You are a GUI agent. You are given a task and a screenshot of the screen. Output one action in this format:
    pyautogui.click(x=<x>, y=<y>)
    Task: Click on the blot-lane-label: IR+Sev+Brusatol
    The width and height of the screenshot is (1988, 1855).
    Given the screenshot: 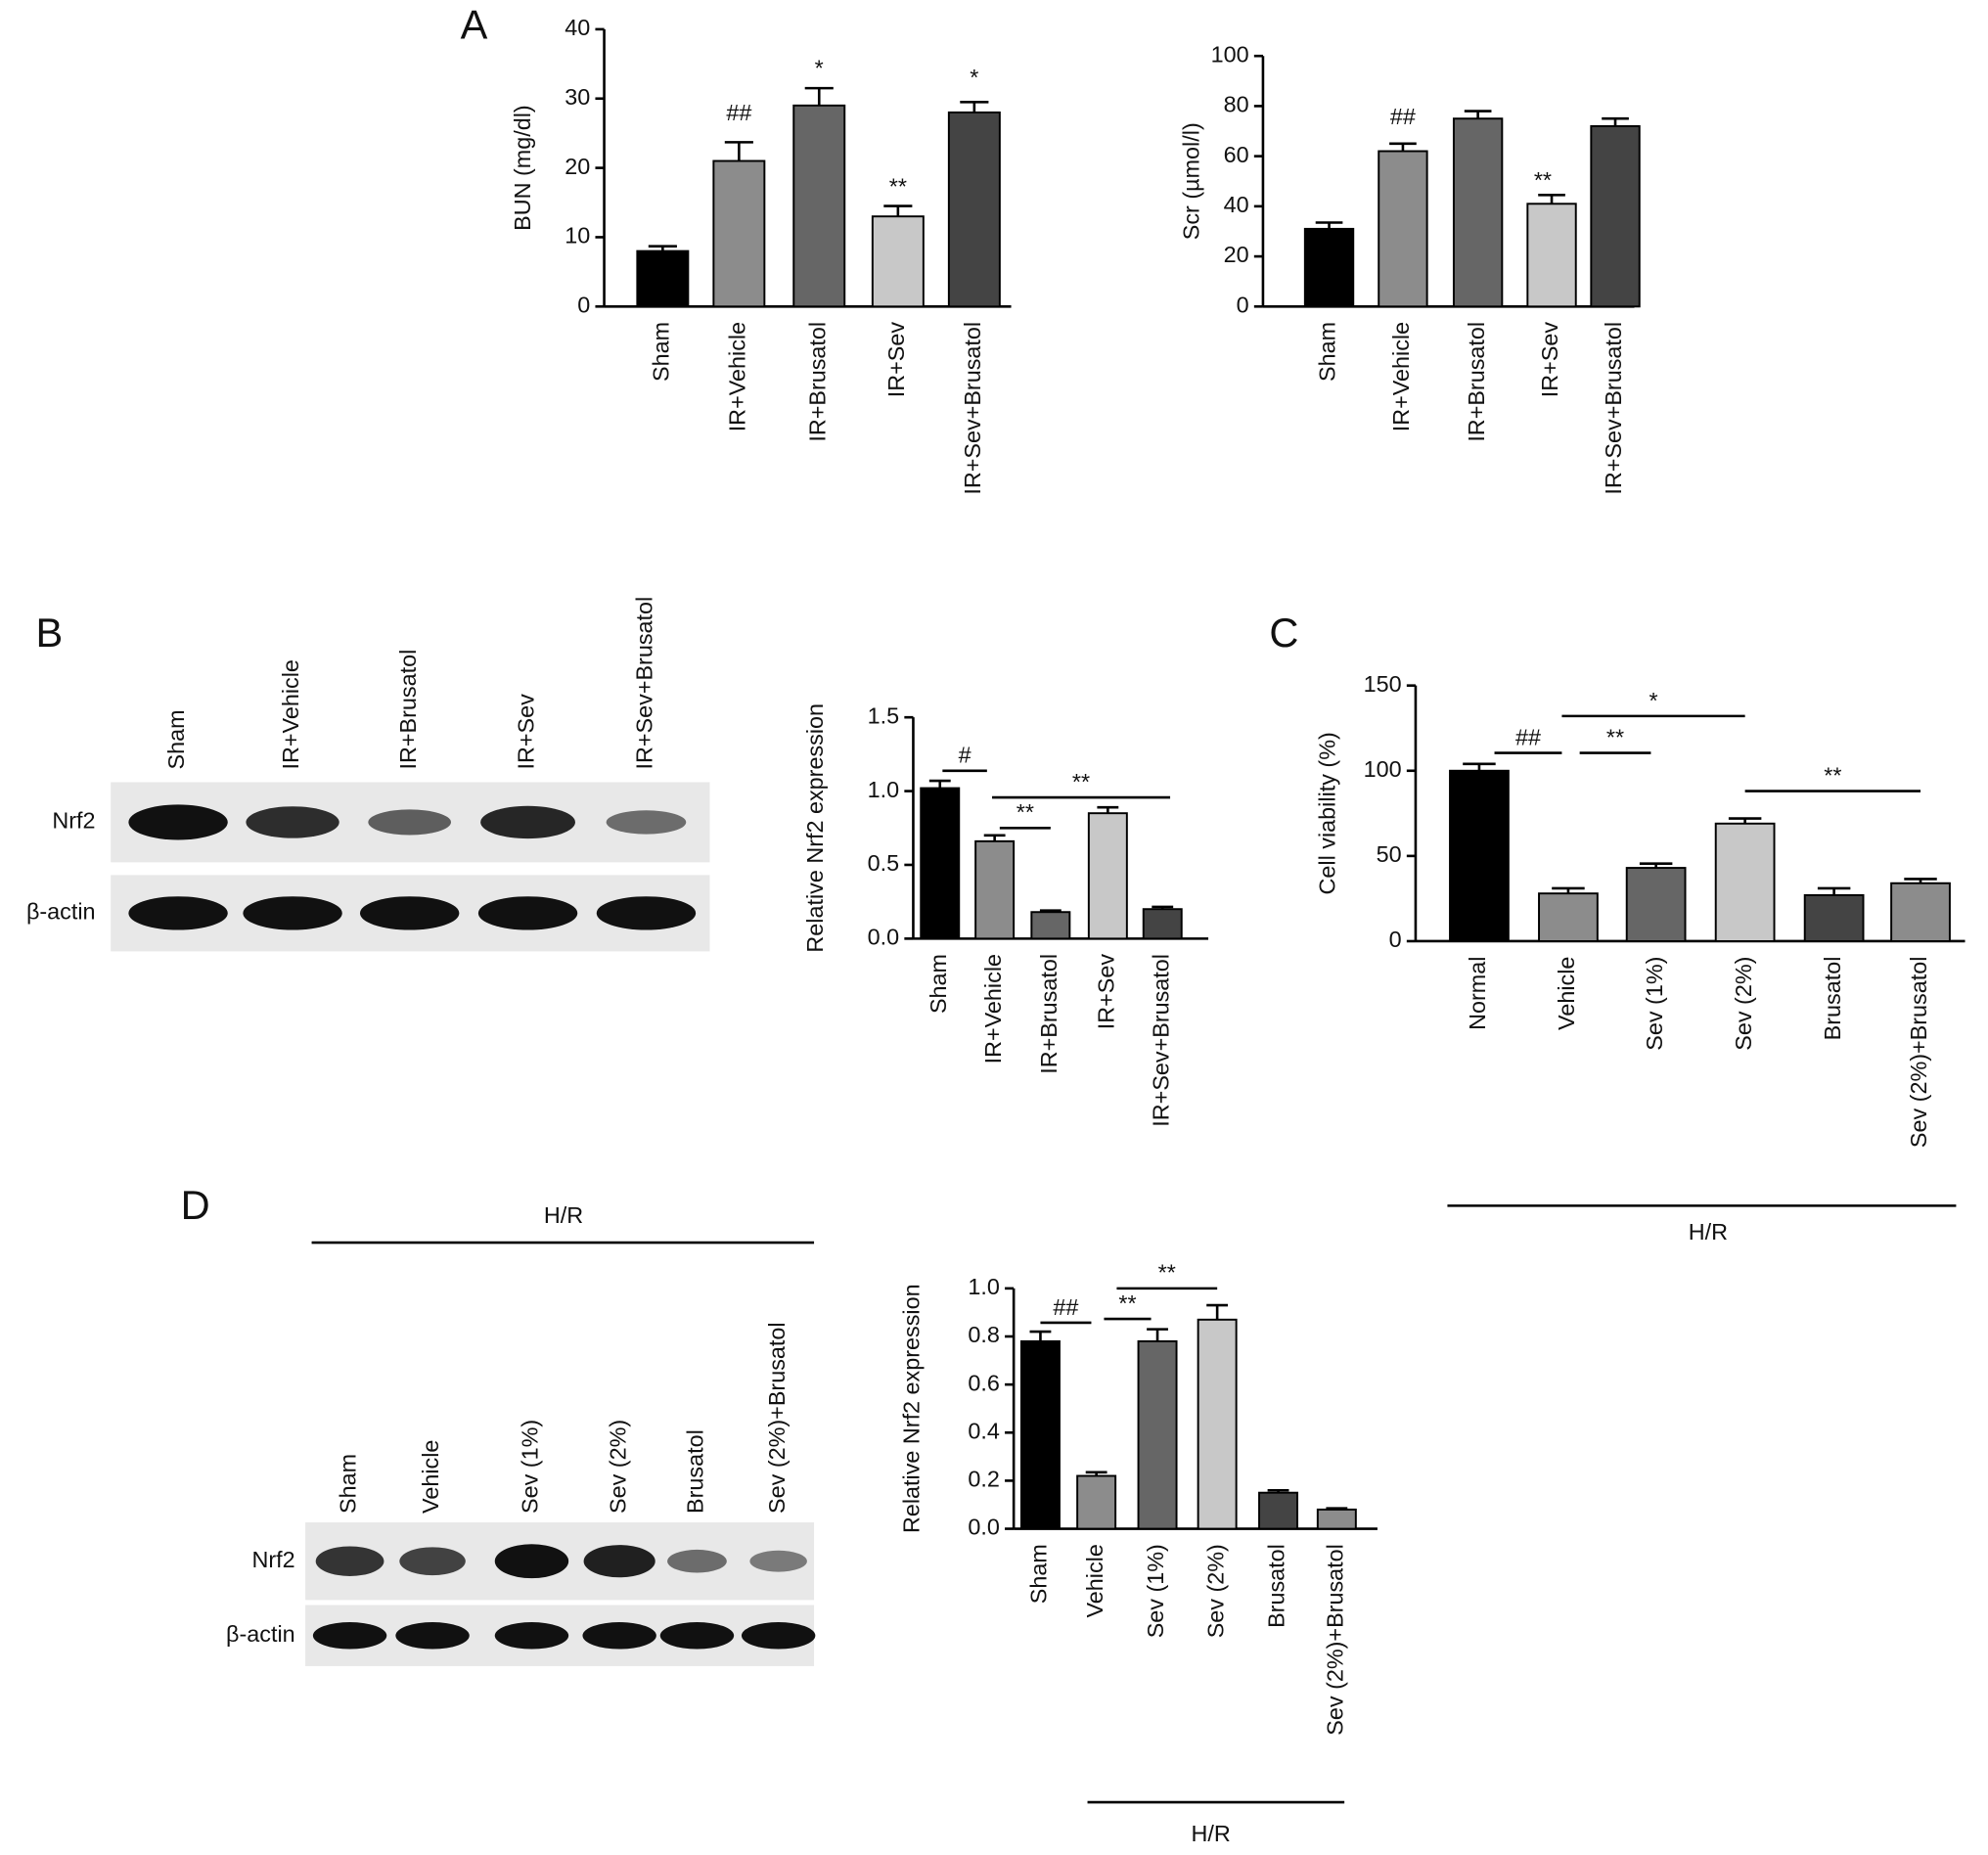 What is the action you would take?
    pyautogui.click(x=644, y=683)
    